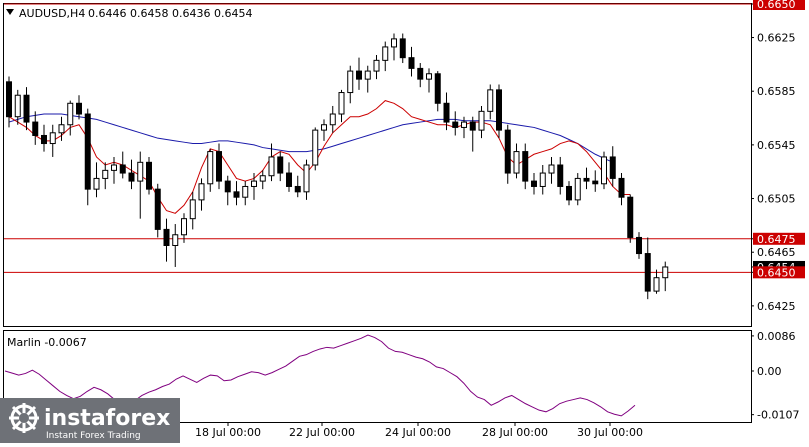 Image resolution: width=809 pixels, height=447 pixels. I want to click on price-tick-label: 0.6465, so click(776, 252).